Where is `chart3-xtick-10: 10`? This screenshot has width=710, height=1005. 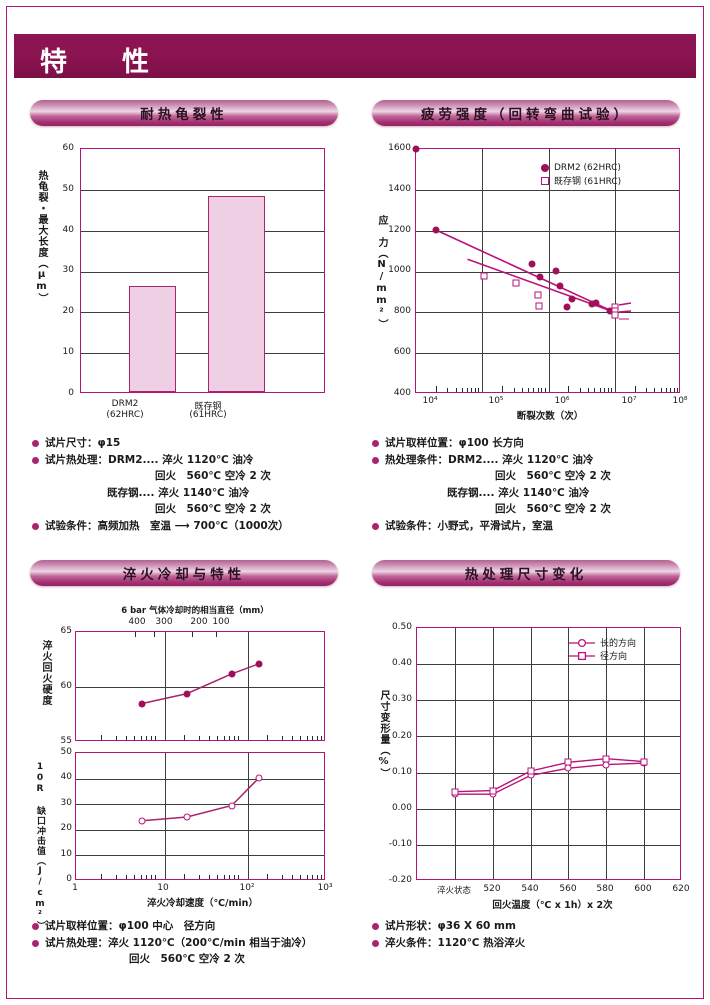 chart3-xtick-10: 10 is located at coordinates (163, 888).